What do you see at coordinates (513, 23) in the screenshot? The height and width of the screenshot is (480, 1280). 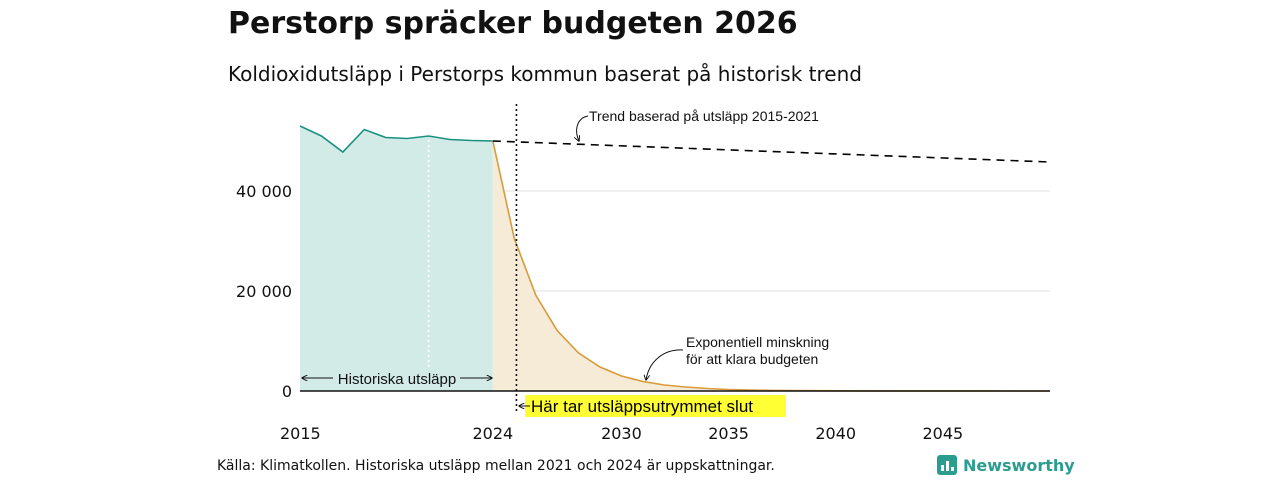 I see `chart-title: Perstorp spräcker budgeten 2026` at bounding box center [513, 23].